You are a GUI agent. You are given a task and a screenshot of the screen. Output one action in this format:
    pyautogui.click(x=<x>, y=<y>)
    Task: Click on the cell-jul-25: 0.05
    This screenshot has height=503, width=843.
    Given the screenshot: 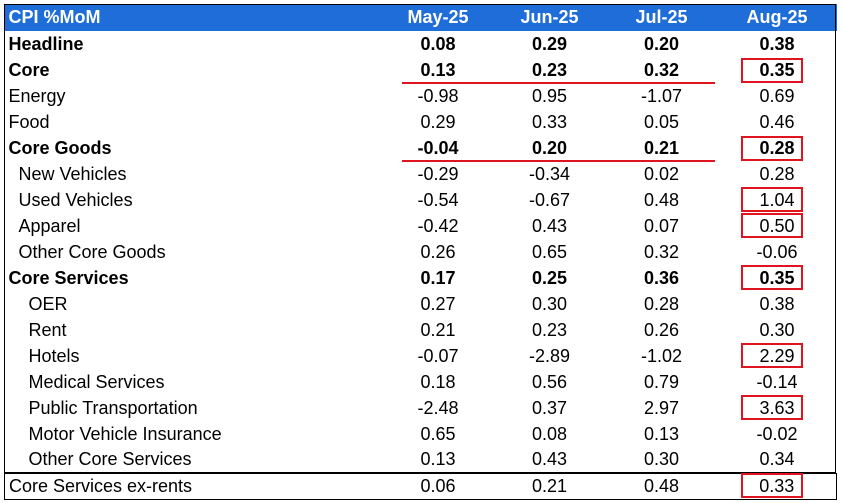 What is the action you would take?
    pyautogui.click(x=661, y=121)
    